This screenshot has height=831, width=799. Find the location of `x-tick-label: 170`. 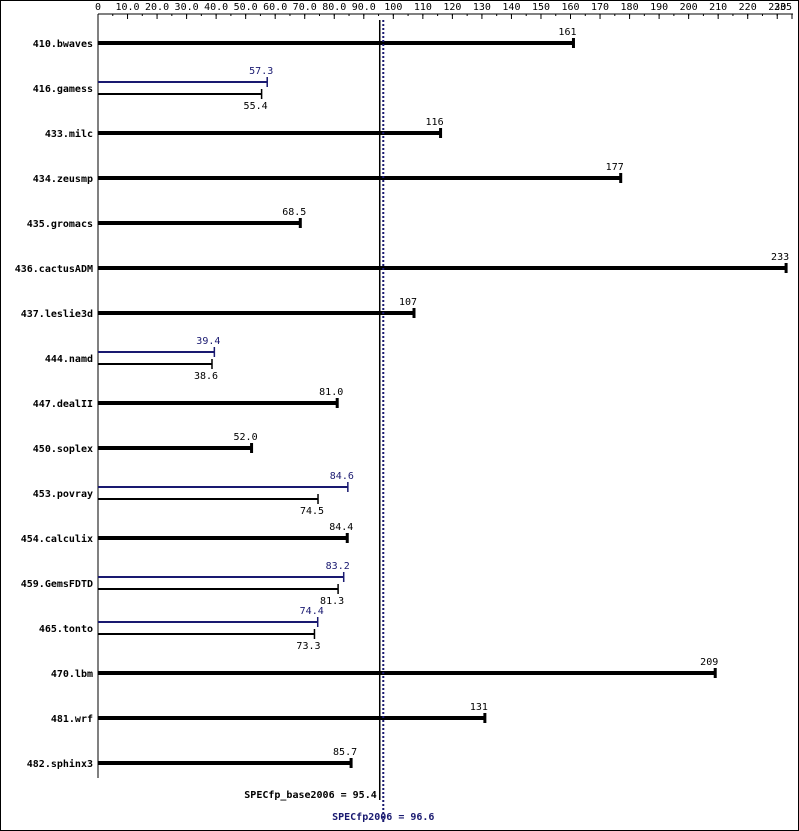

x-tick-label: 170 is located at coordinates (600, 7).